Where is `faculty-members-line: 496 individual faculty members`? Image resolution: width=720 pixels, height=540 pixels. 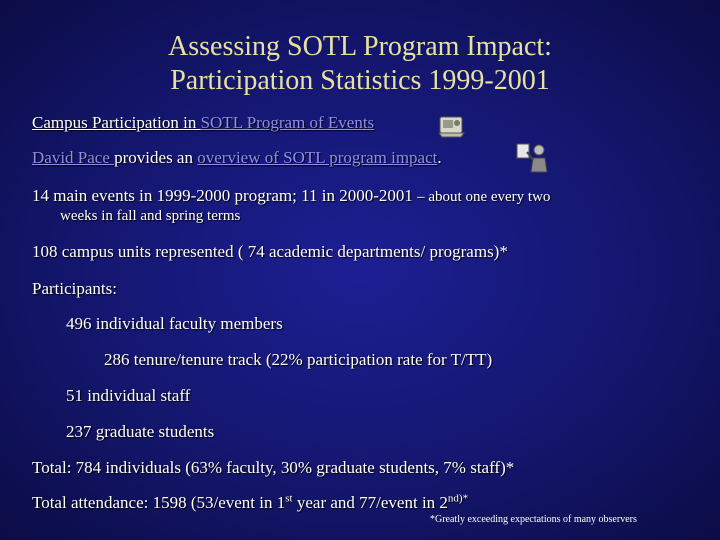 faculty-members-line: 496 individual faculty members is located at coordinates (174, 323).